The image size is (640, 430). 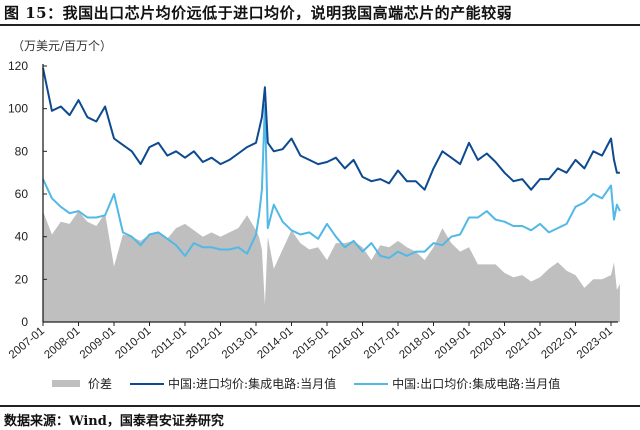 What do you see at coordinates (147, 383) in the screenshot?
I see `legend-swatch-import` at bounding box center [147, 383].